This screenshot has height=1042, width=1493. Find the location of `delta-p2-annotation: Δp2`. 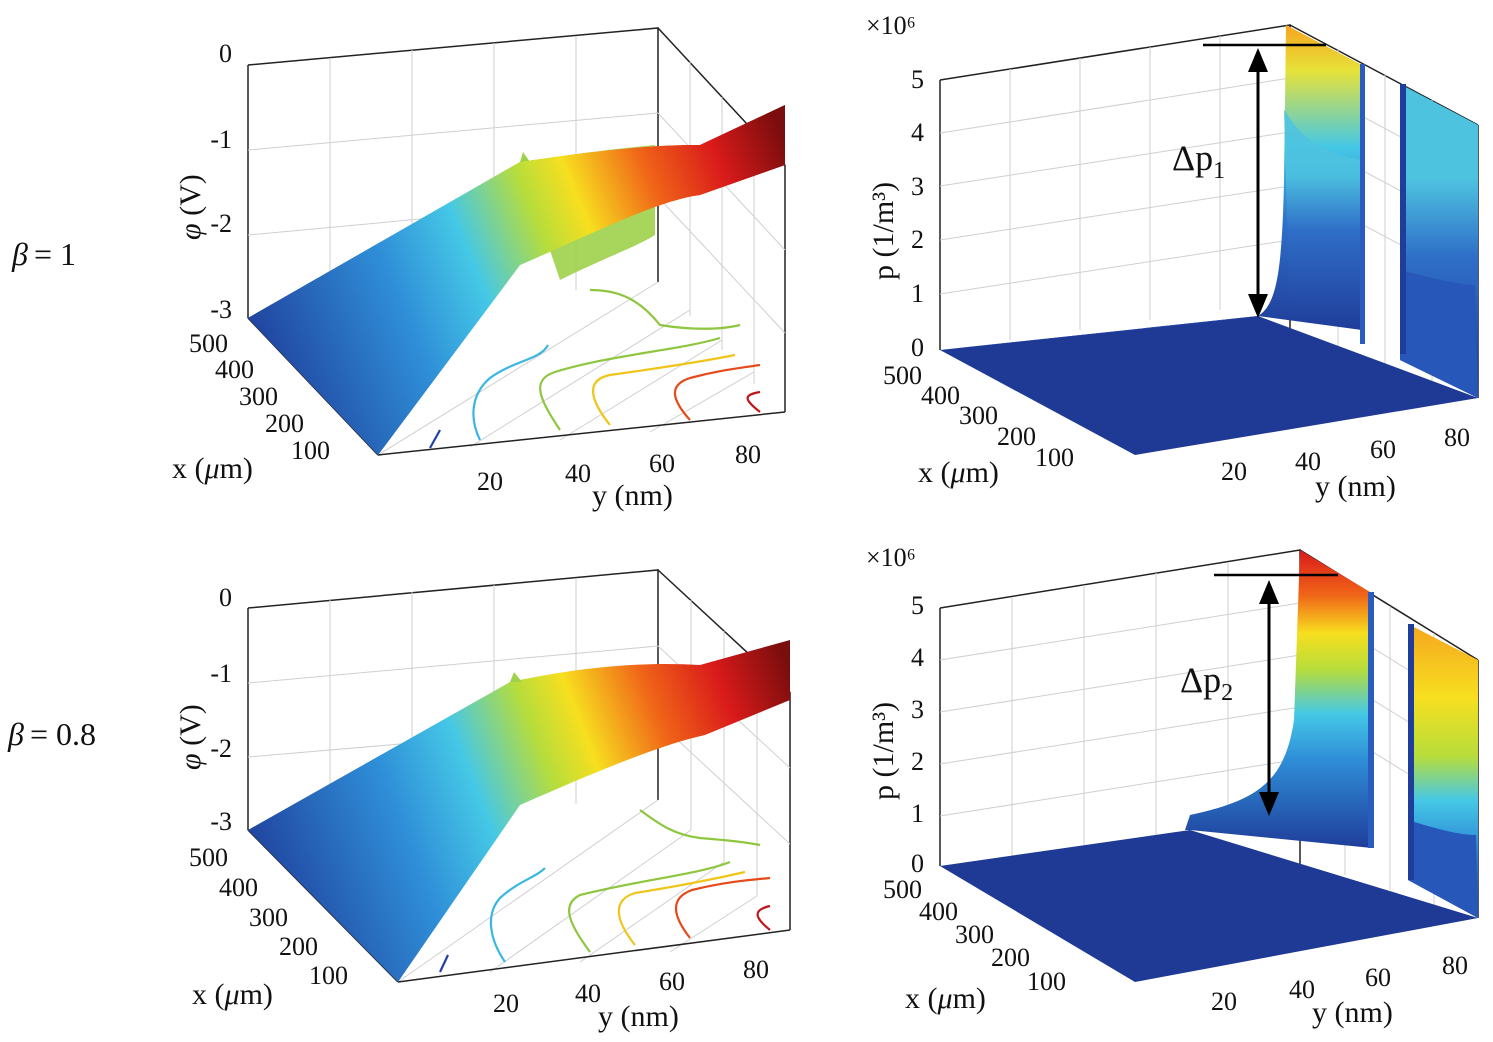

delta-p2-annotation: Δp2 is located at coordinates (1259, 694).